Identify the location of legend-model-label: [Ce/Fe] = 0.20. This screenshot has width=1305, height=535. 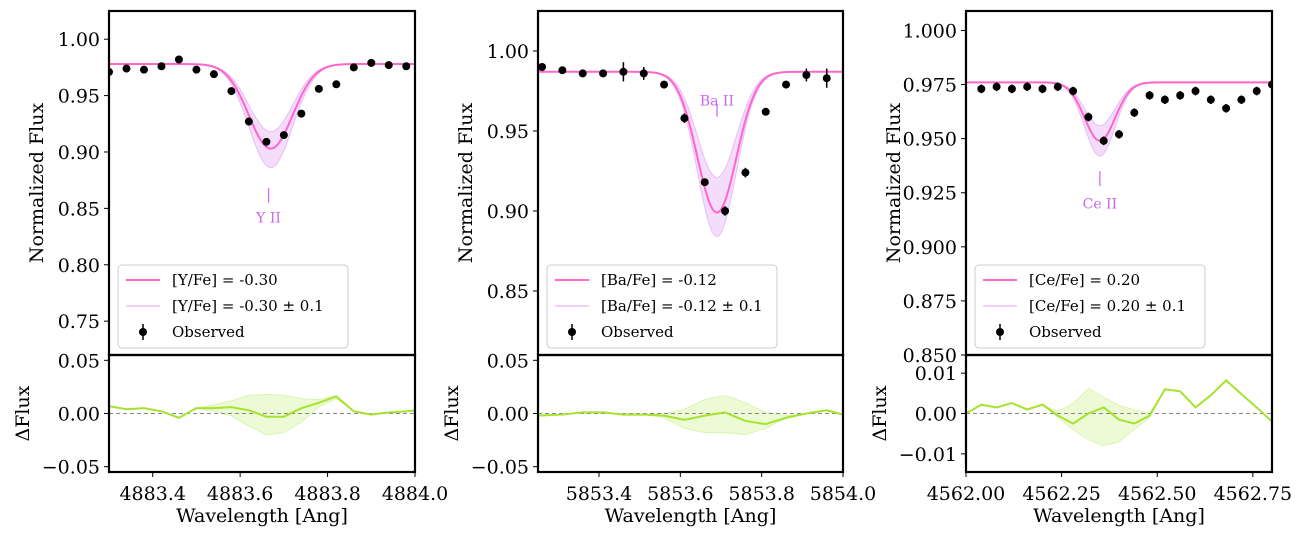
(1084, 280).